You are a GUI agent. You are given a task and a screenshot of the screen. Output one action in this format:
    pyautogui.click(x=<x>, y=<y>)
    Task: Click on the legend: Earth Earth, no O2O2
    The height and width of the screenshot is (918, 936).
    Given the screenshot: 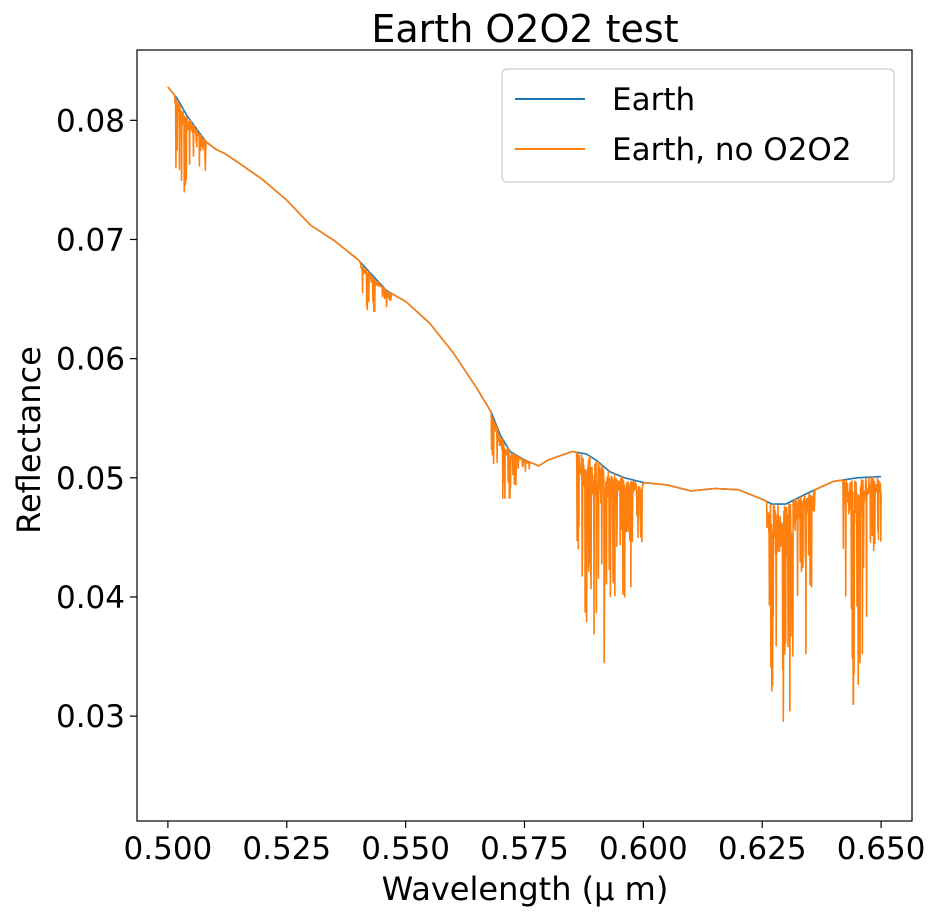 What is the action you would take?
    pyautogui.click(x=698, y=125)
    